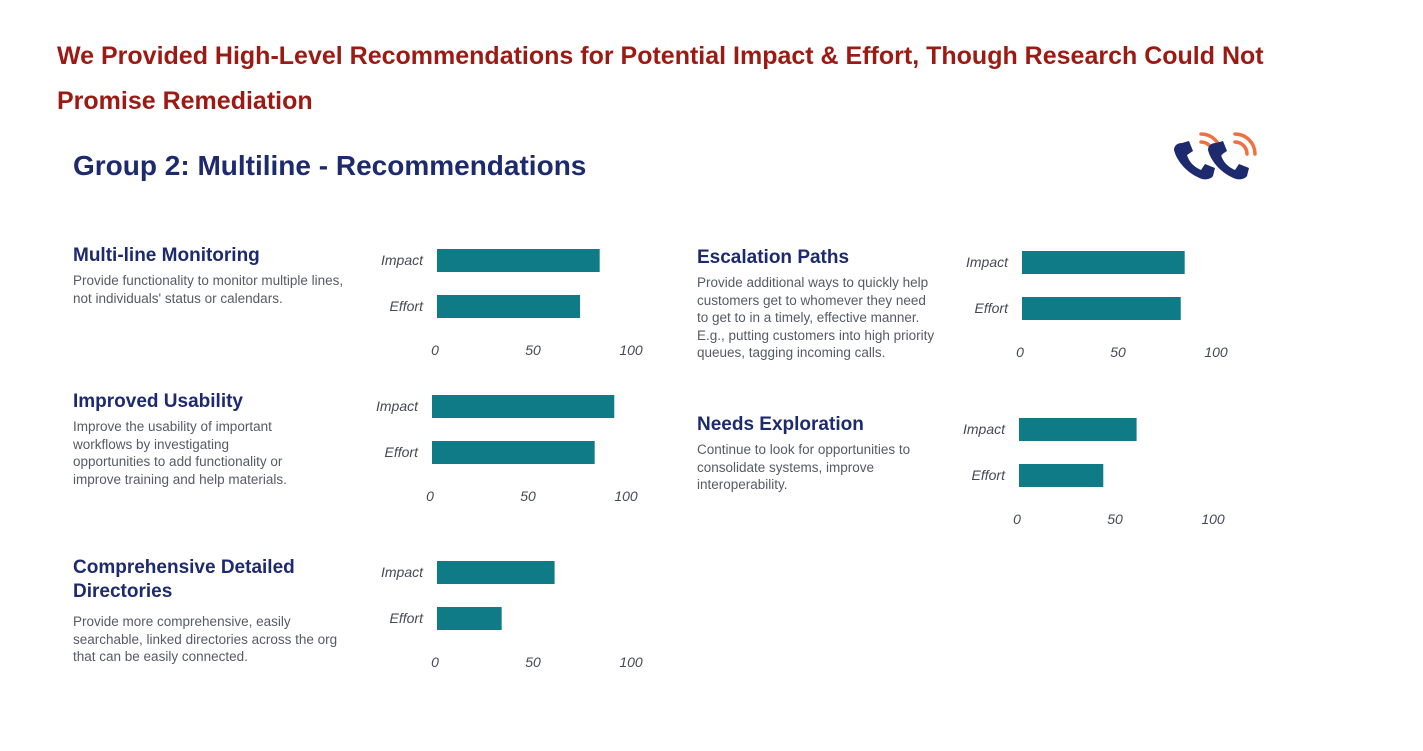 The width and height of the screenshot is (1423, 751). I want to click on phone-ringing-icon, so click(1218, 158).